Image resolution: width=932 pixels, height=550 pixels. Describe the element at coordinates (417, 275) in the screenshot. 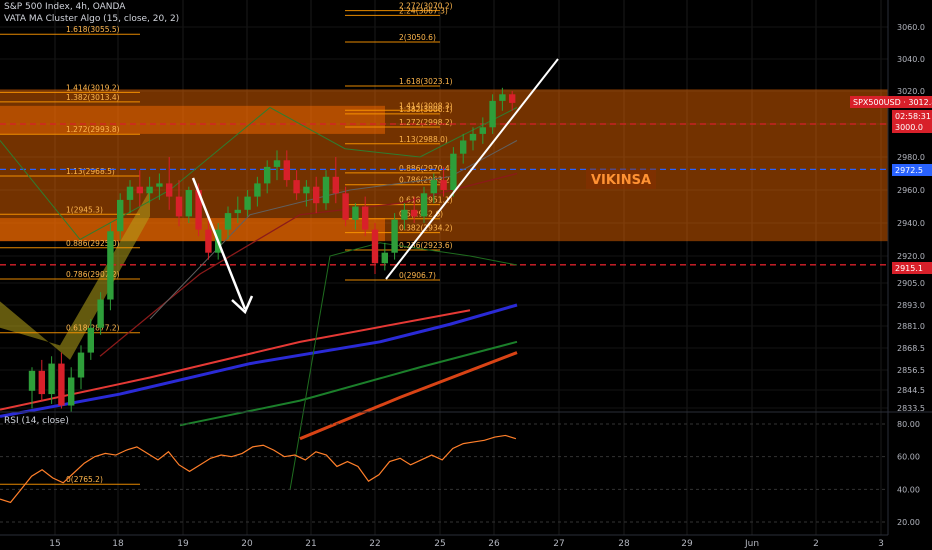

I see `fib-label-b: 0(2906.7)` at that location.